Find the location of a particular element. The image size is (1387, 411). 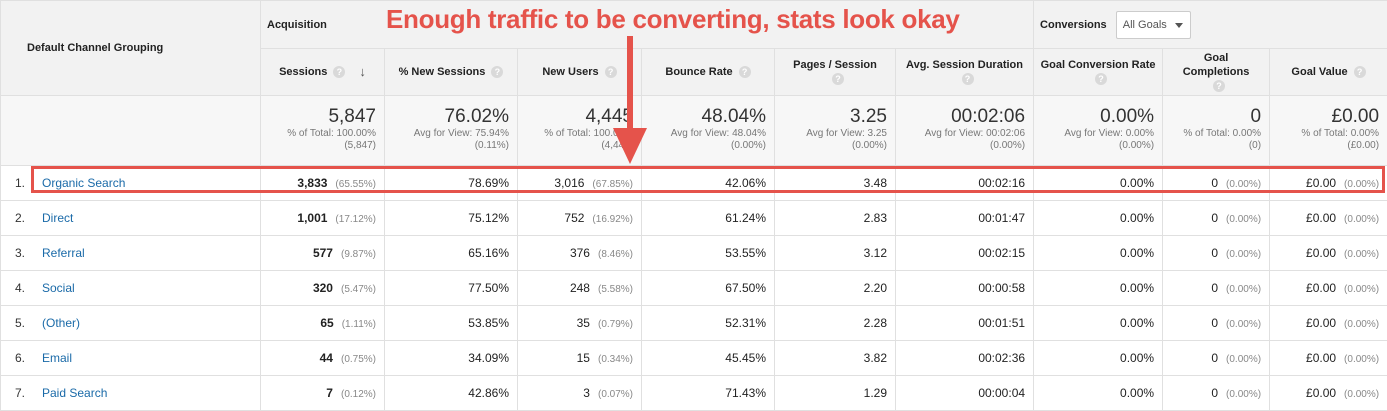

col-header-pages-session: Pages / Session? is located at coordinates (835, 72).